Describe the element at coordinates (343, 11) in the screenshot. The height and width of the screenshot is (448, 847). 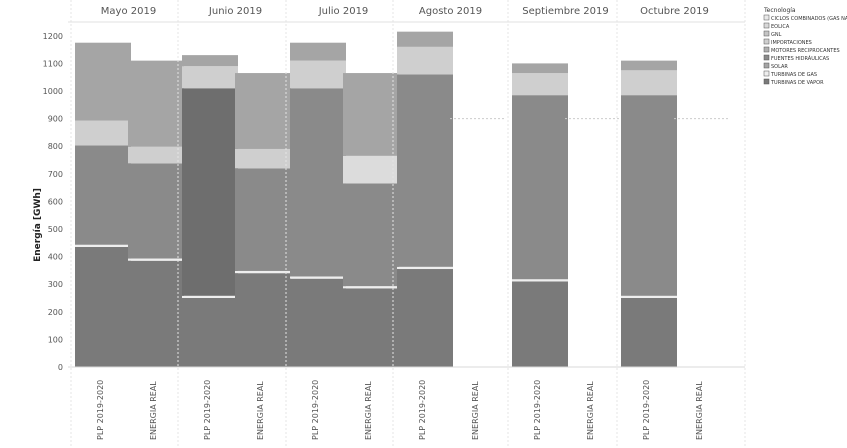
I see `month-label: Julio 2019` at that location.